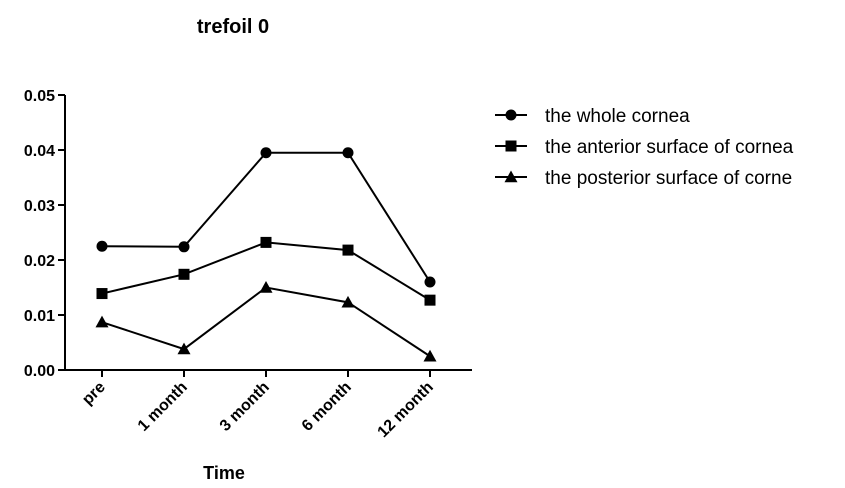 The image size is (845, 488). Describe the element at coordinates (94, 394) in the screenshot. I see `x-tick-label: pre` at that location.